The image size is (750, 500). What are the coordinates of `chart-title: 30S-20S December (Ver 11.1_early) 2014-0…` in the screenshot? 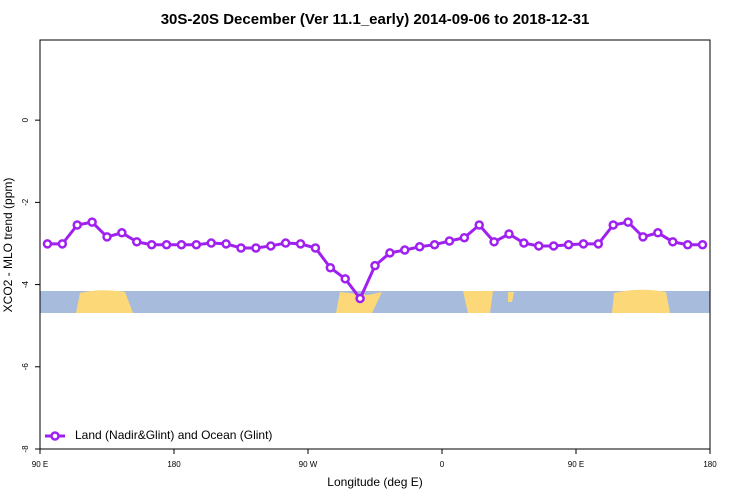 It's located at (375, 19).